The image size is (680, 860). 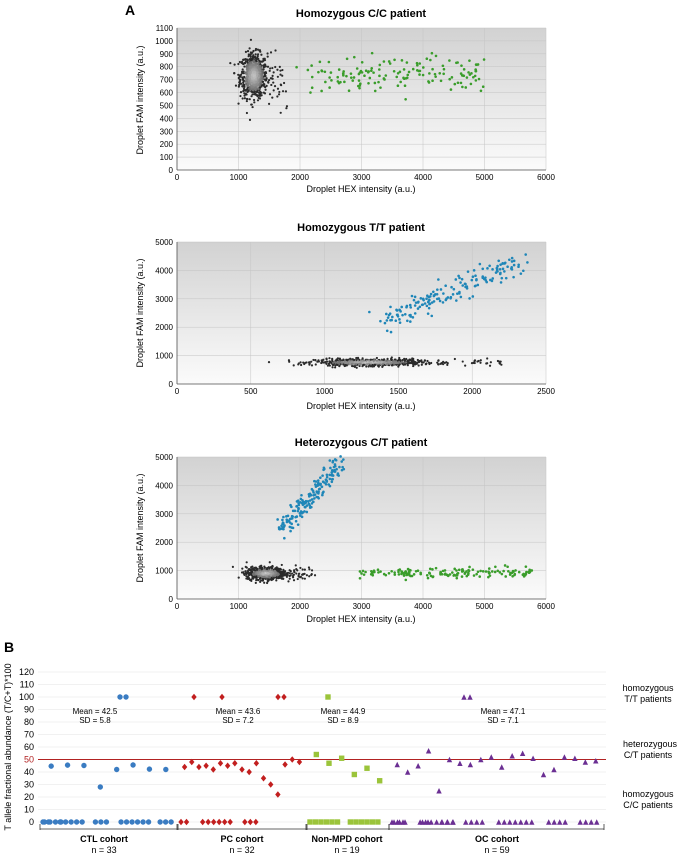 I want to click on x-tick-label: 6000, so click(x=546, y=606).